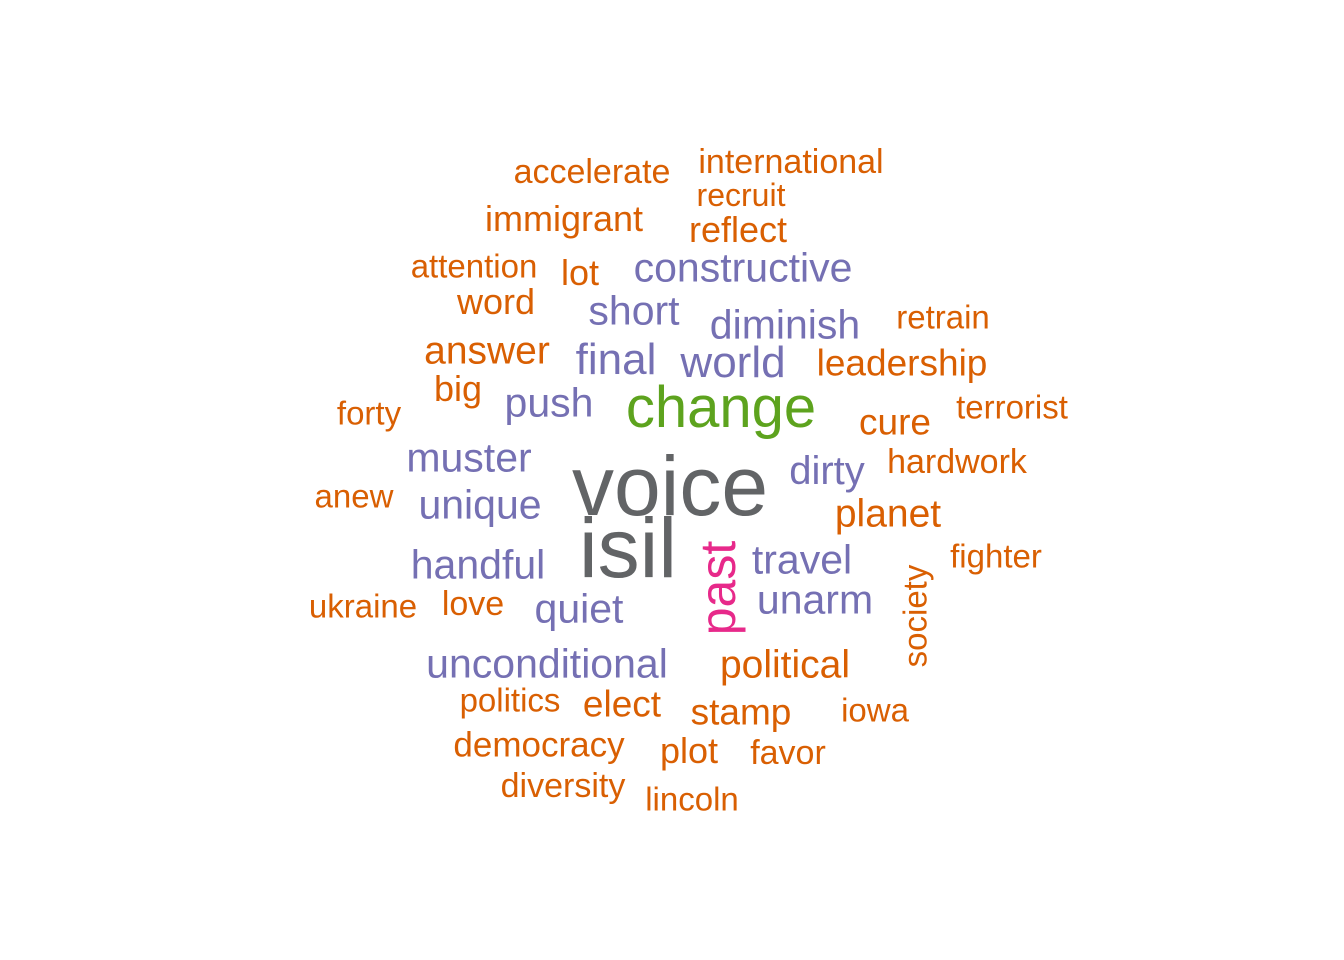  What do you see at coordinates (622, 704) in the screenshot?
I see `word-elect: elect` at bounding box center [622, 704].